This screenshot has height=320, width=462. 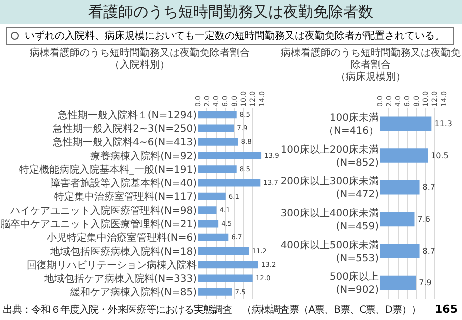 I want to click on y-tick-label: 500床以上(N=902), so click(x=355, y=283).